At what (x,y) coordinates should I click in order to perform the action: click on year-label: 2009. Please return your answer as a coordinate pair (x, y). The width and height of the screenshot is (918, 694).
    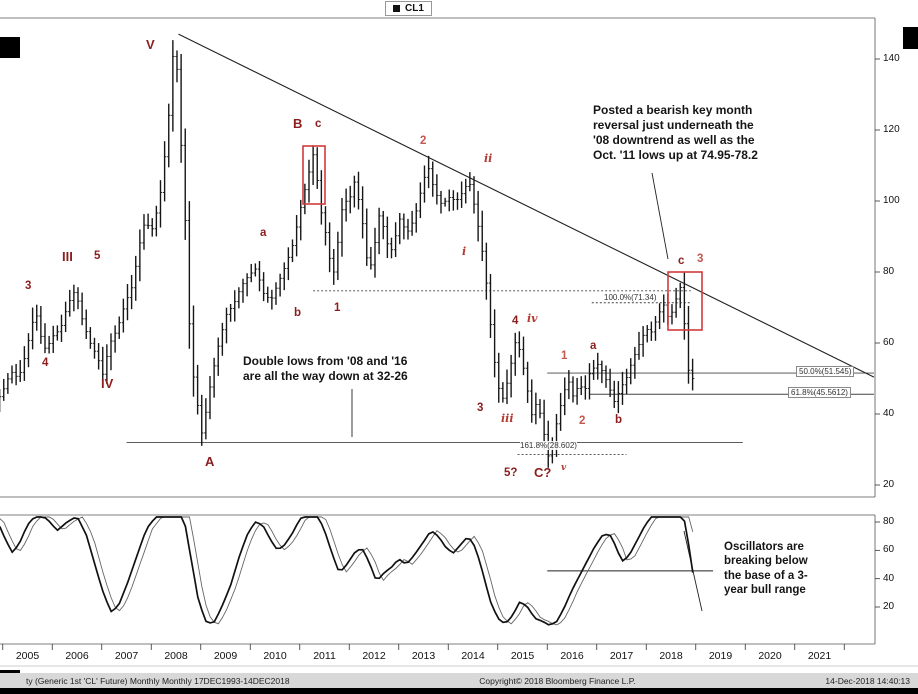
    Looking at the image, I should click on (225, 656).